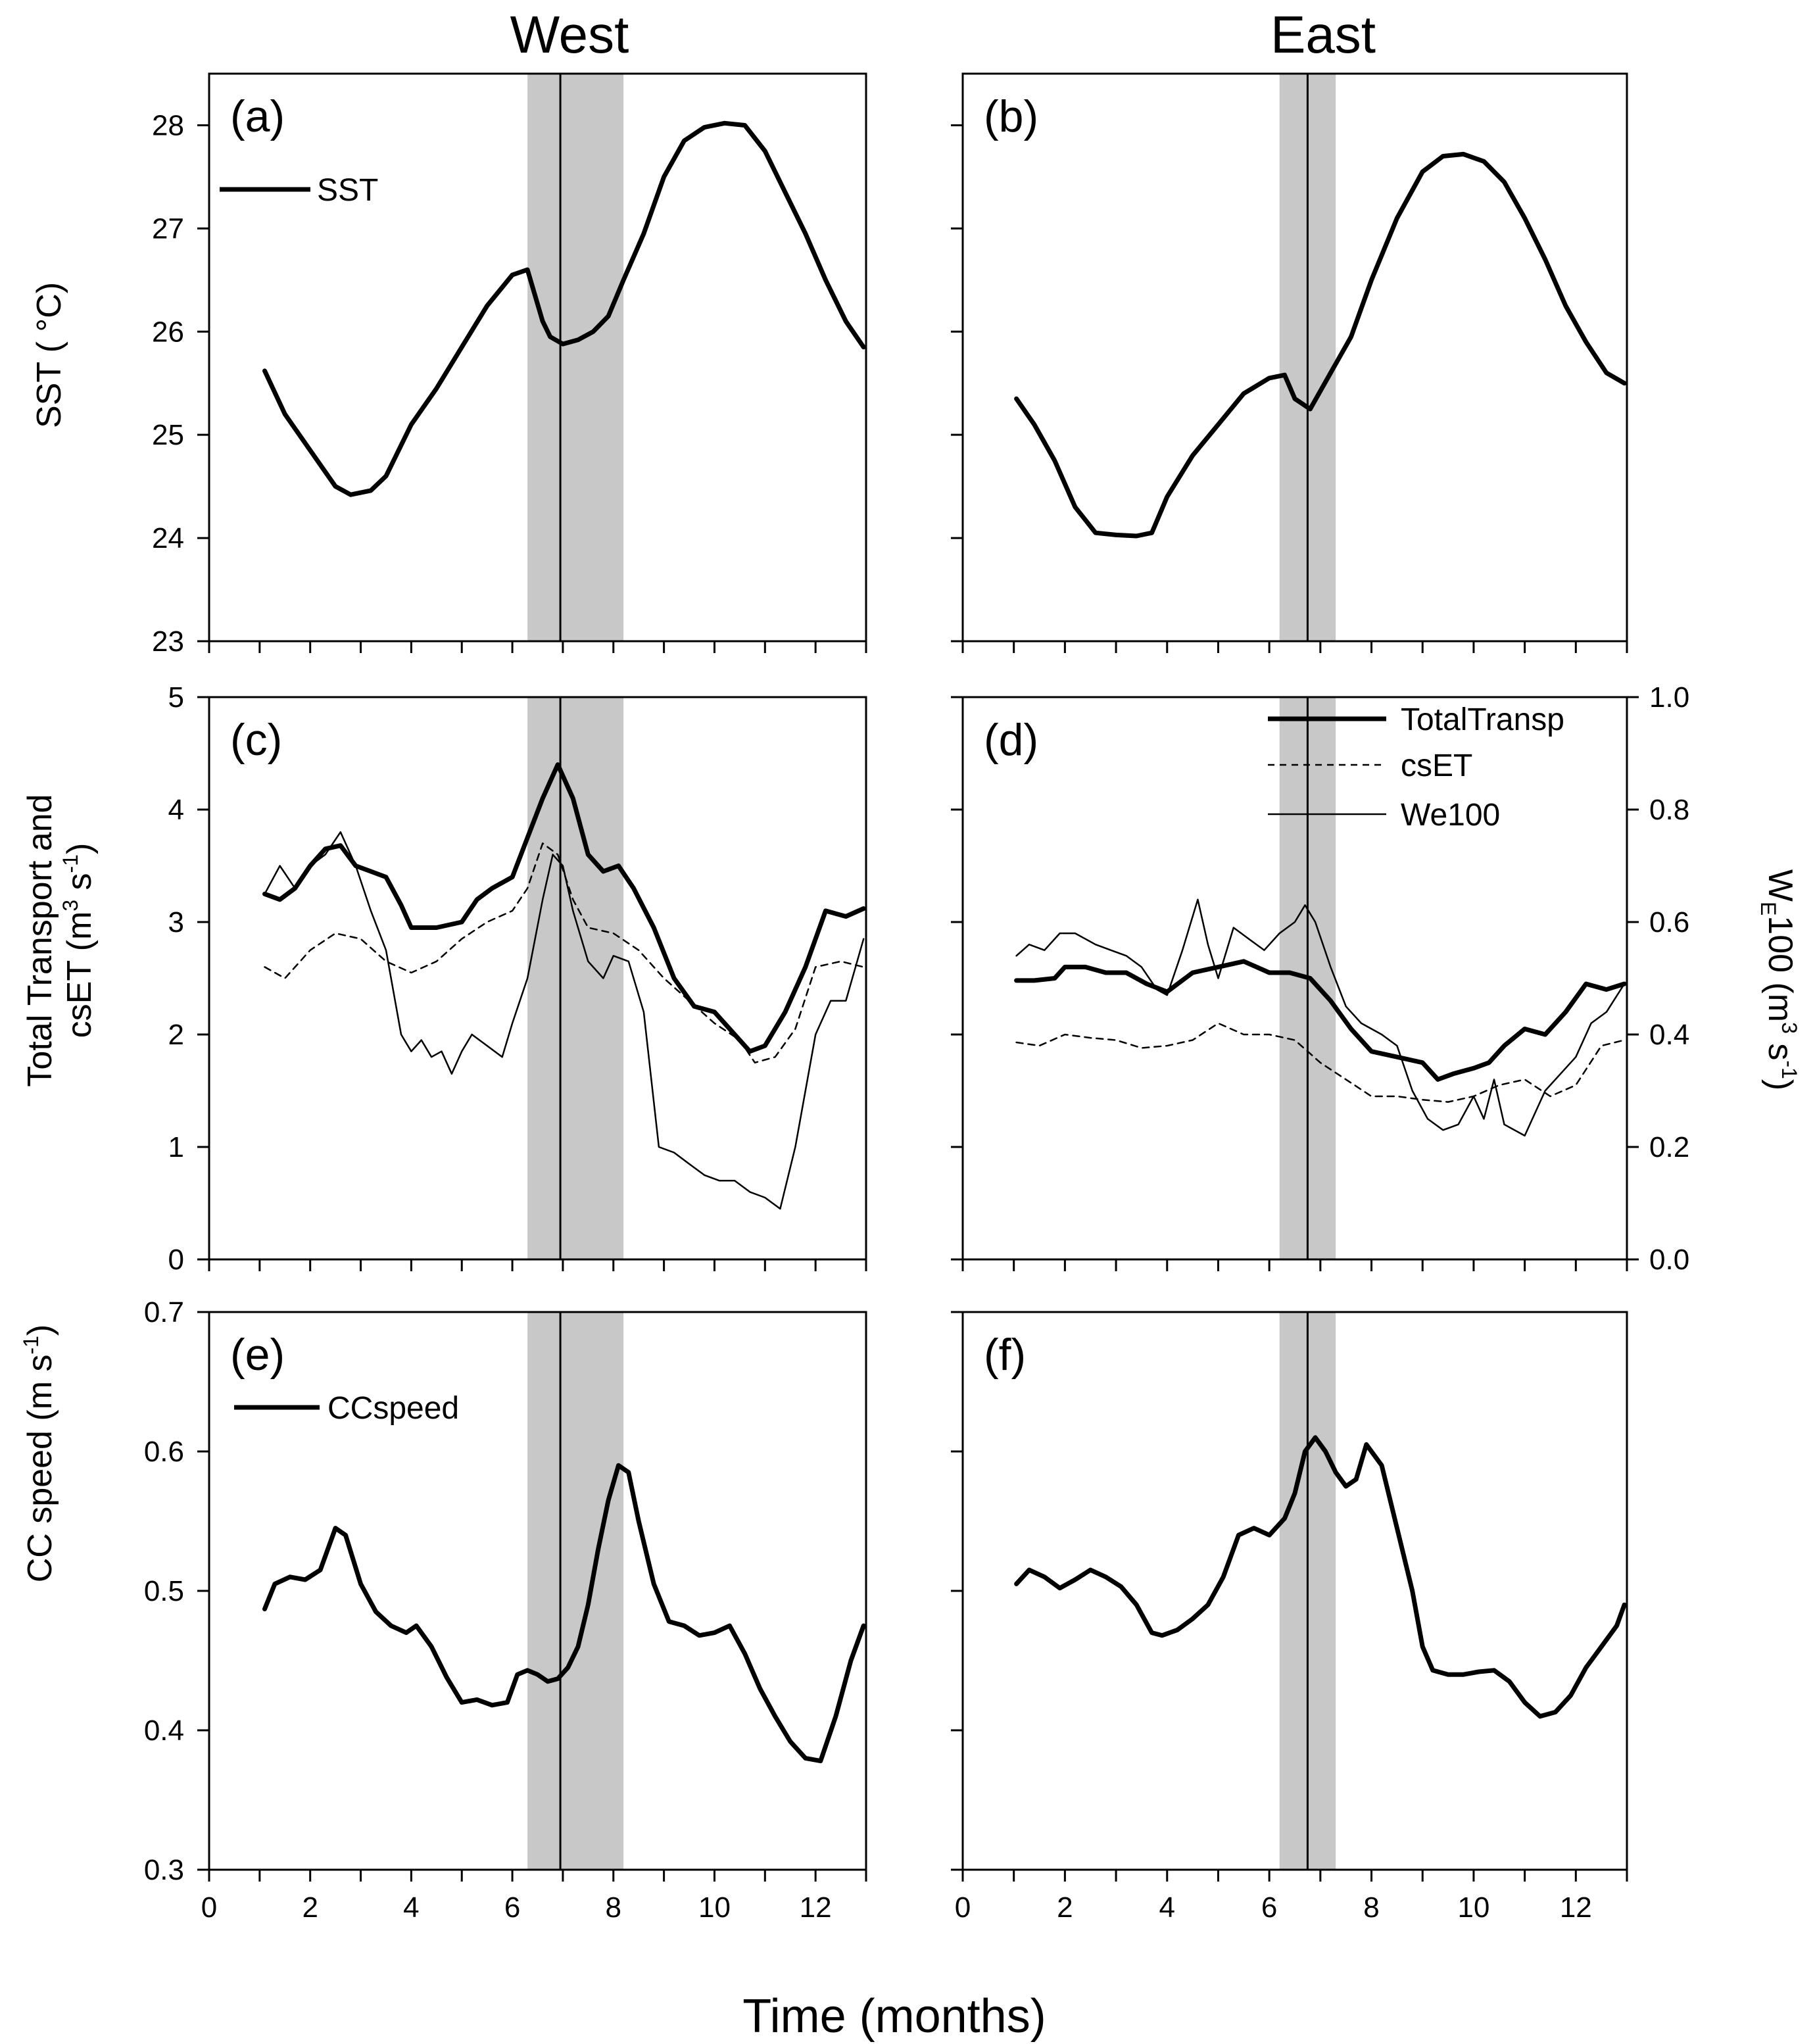  I want to click on legend-sst-label: SST, so click(348, 190).